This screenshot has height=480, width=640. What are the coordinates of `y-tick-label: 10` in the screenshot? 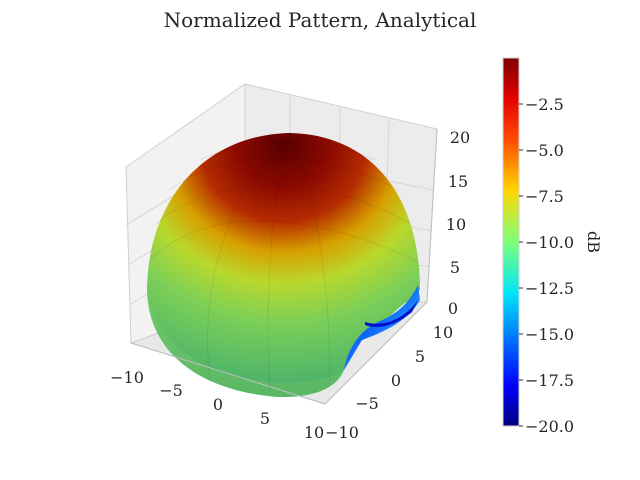 It's located at (443, 332).